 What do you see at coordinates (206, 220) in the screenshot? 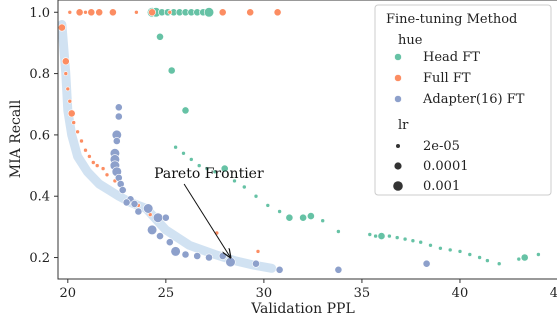
I see `annotation-arrow` at bounding box center [206, 220].